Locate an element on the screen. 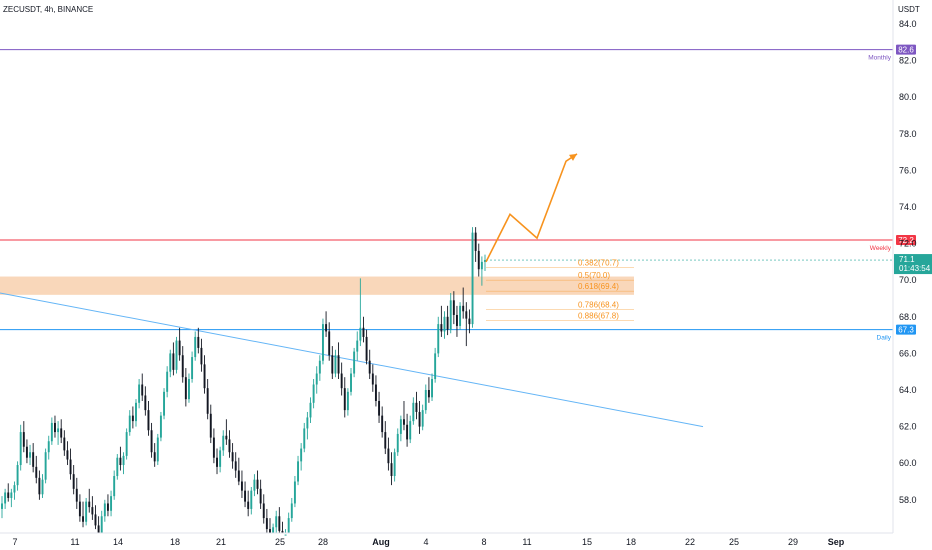 This screenshot has width=932, height=550. x-tick-label: 4 is located at coordinates (425, 542).